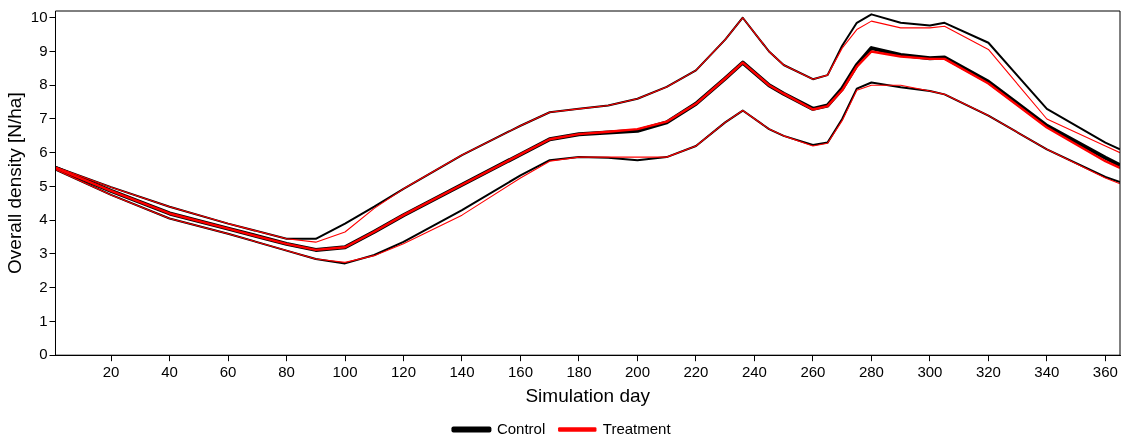 The height and width of the screenshot is (447, 1126). What do you see at coordinates (637, 428) in the screenshot?
I see `legend-label: Treatment` at bounding box center [637, 428].